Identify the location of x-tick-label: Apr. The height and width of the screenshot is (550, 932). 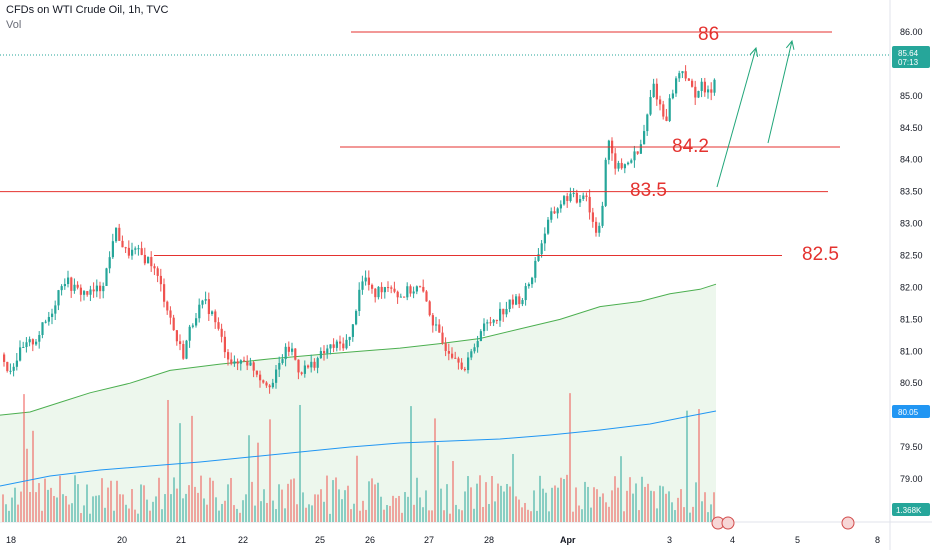
(568, 540).